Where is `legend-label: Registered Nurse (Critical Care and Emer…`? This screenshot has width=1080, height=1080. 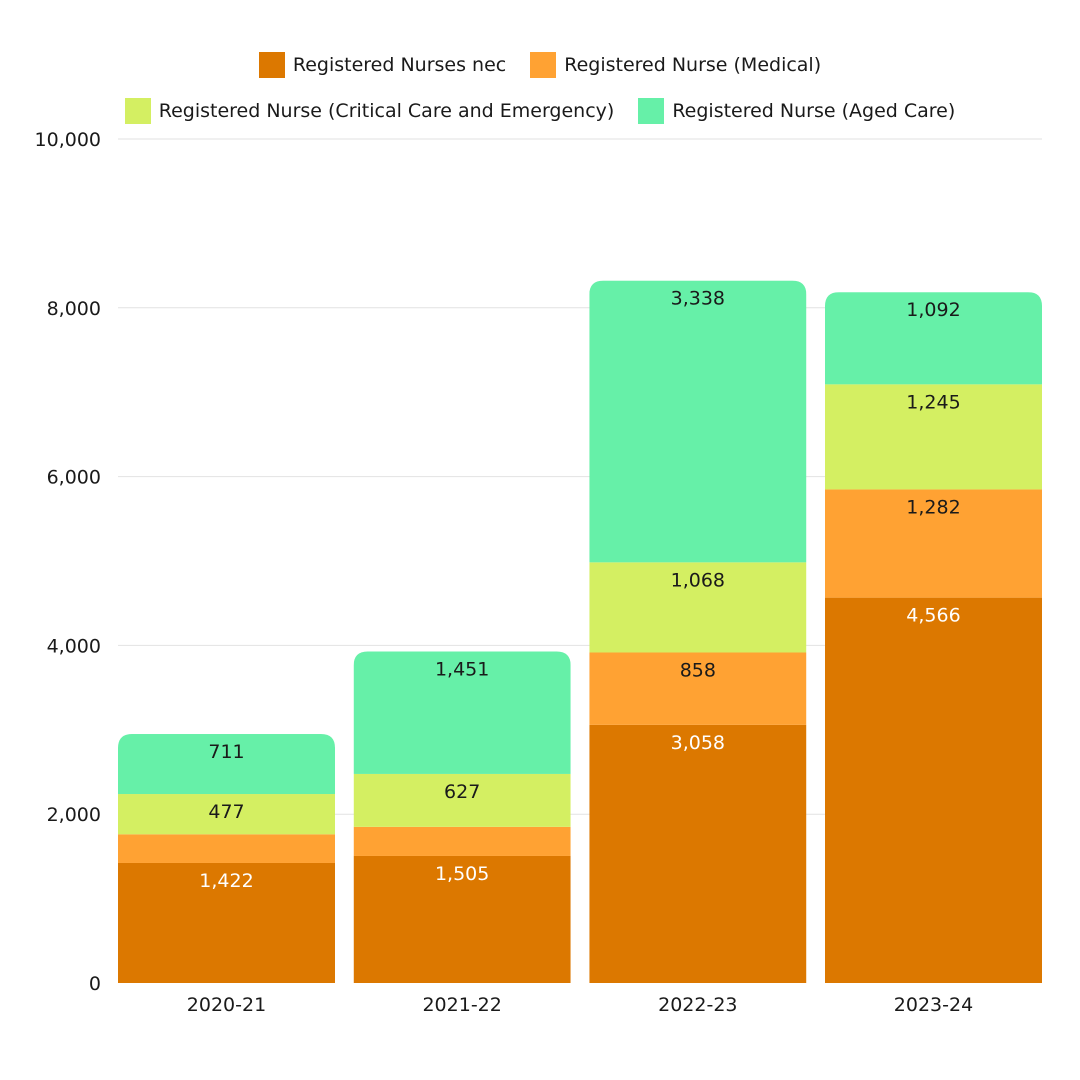 legend-label: Registered Nurse (Critical Care and Emer… is located at coordinates (386, 111).